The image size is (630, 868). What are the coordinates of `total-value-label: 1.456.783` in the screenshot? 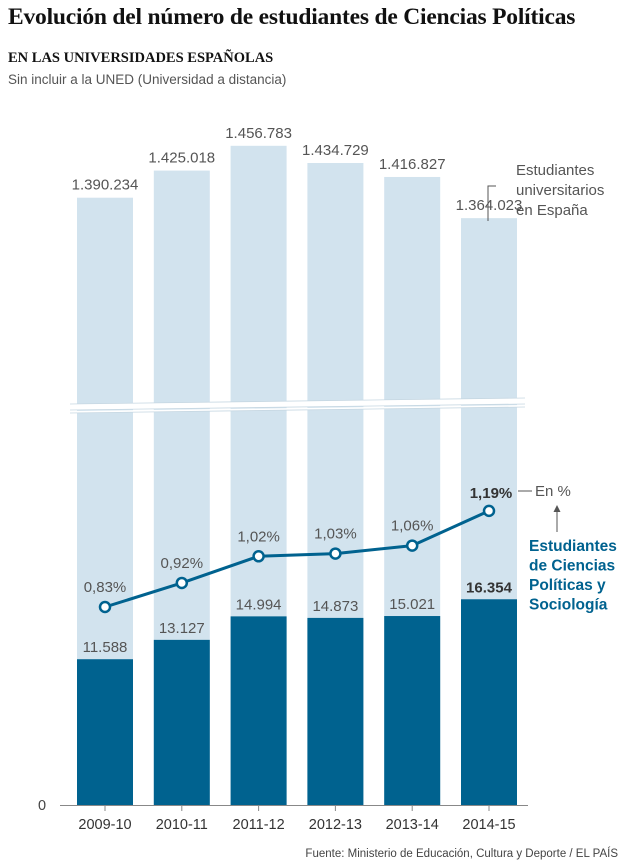 It's located at (258, 133).